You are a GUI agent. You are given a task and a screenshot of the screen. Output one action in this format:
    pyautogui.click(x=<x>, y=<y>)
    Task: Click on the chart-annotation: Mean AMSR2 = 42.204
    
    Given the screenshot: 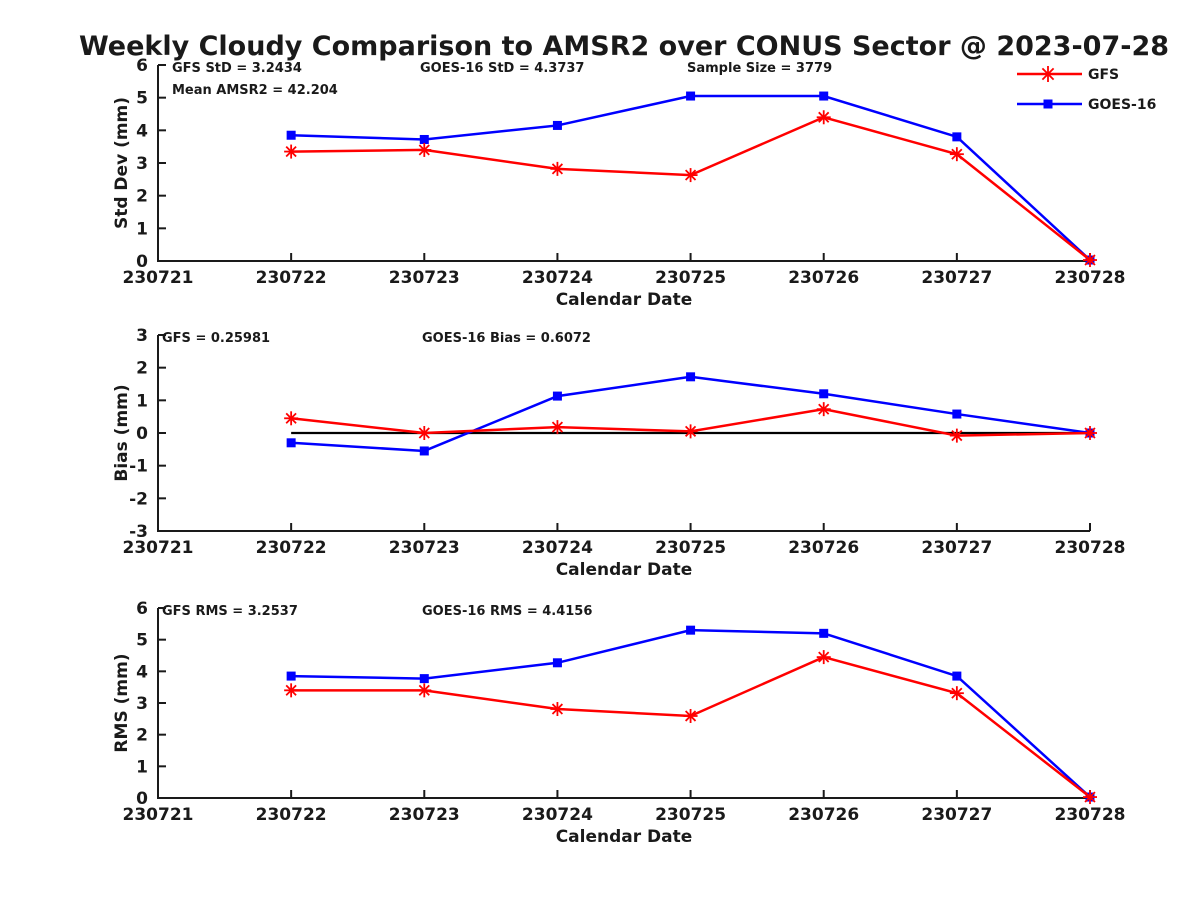 What is the action you would take?
    pyautogui.click(x=255, y=90)
    